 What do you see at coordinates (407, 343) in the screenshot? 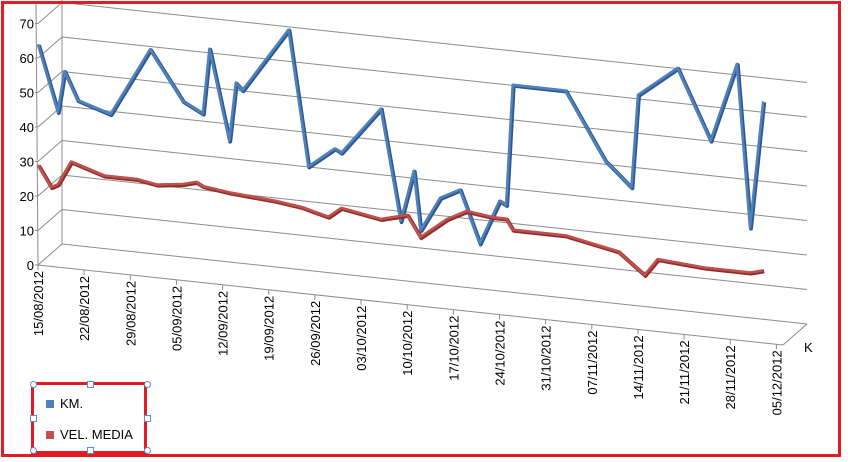
I see `x-tick-label: 10/10/2012` at bounding box center [407, 343].